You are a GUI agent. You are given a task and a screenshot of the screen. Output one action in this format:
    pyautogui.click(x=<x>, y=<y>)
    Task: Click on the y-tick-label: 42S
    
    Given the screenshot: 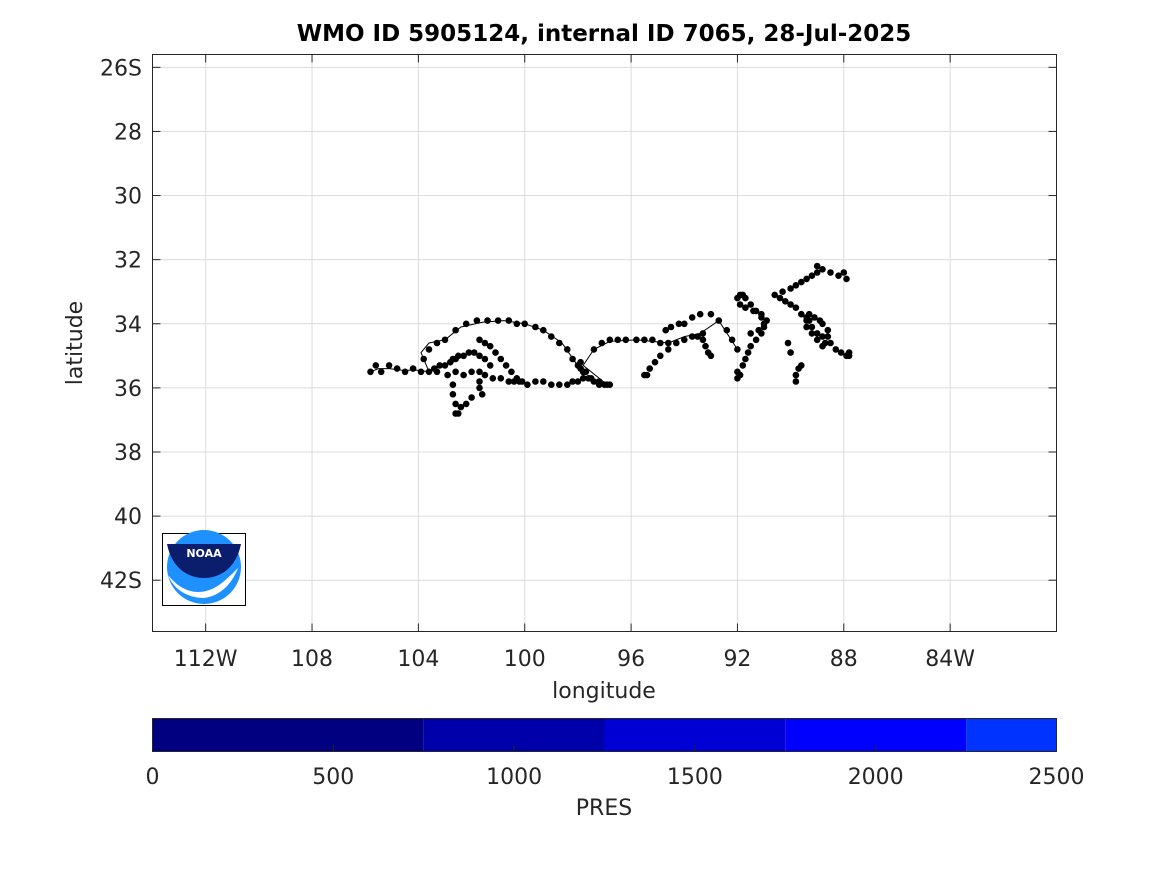 What is the action you would take?
    pyautogui.click(x=121, y=581)
    